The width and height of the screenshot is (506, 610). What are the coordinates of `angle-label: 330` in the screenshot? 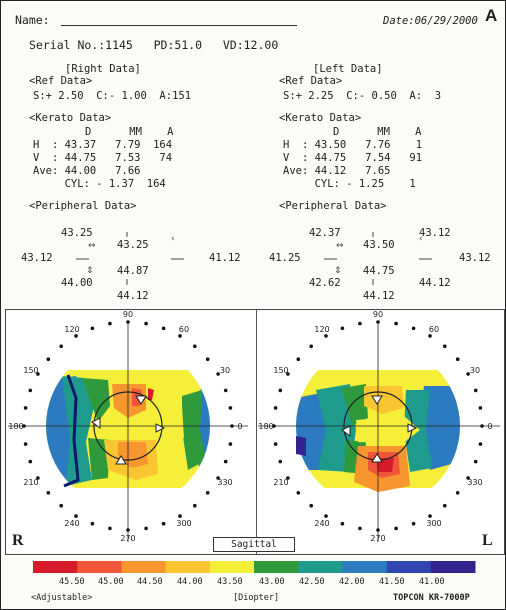 It's located at (224, 482).